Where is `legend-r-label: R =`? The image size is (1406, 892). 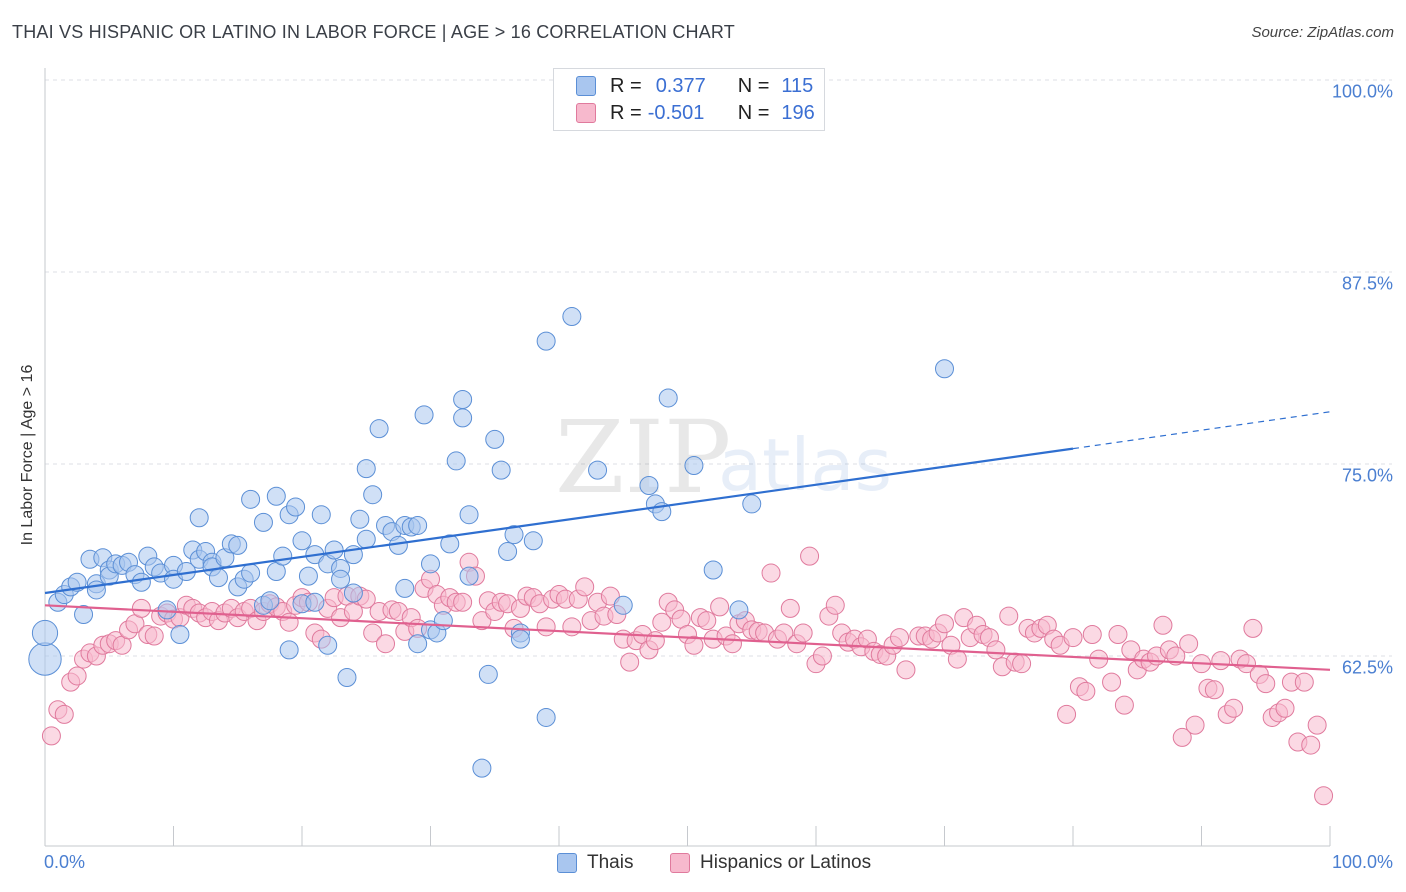
legend-r-label: R = is located at coordinates (626, 112).